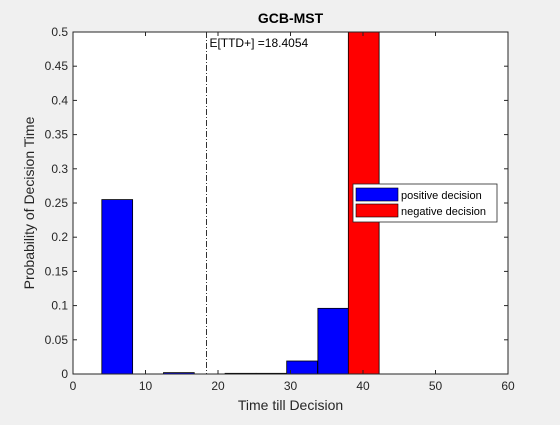  Describe the element at coordinates (57, 135) in the screenshot. I see `y-tick-label: 0.35` at that location.